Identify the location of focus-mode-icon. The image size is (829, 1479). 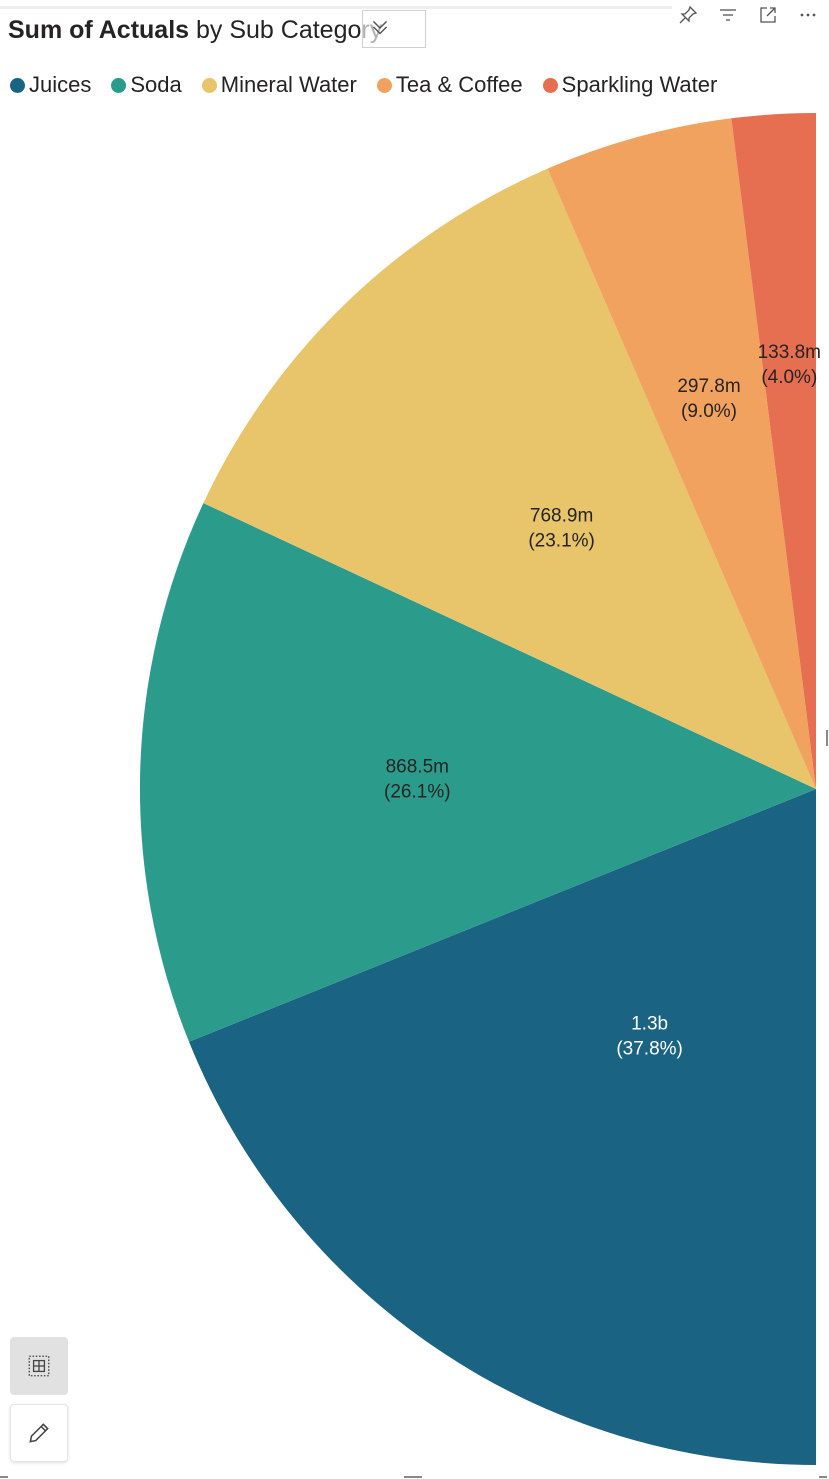
(768, 15).